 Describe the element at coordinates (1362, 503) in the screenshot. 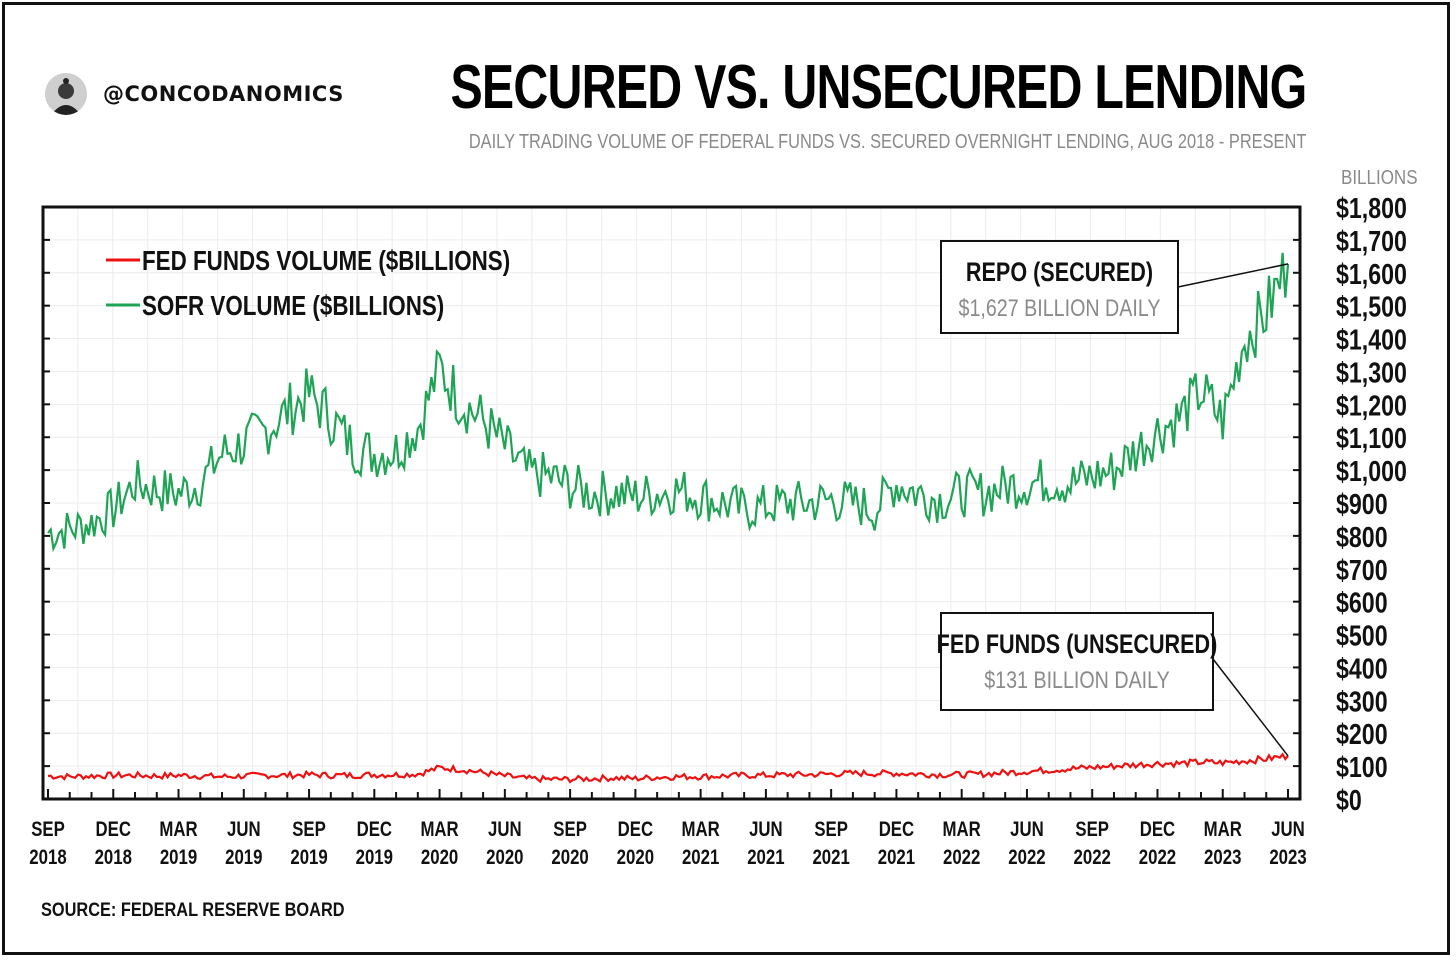

I see `y-tick-label: $900` at that location.